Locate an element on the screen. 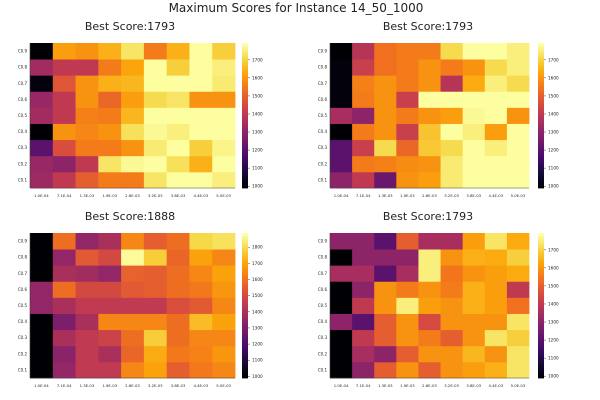 This screenshot has height=400, width=600. x-tick-label: 1.3E-03 is located at coordinates (385, 385).